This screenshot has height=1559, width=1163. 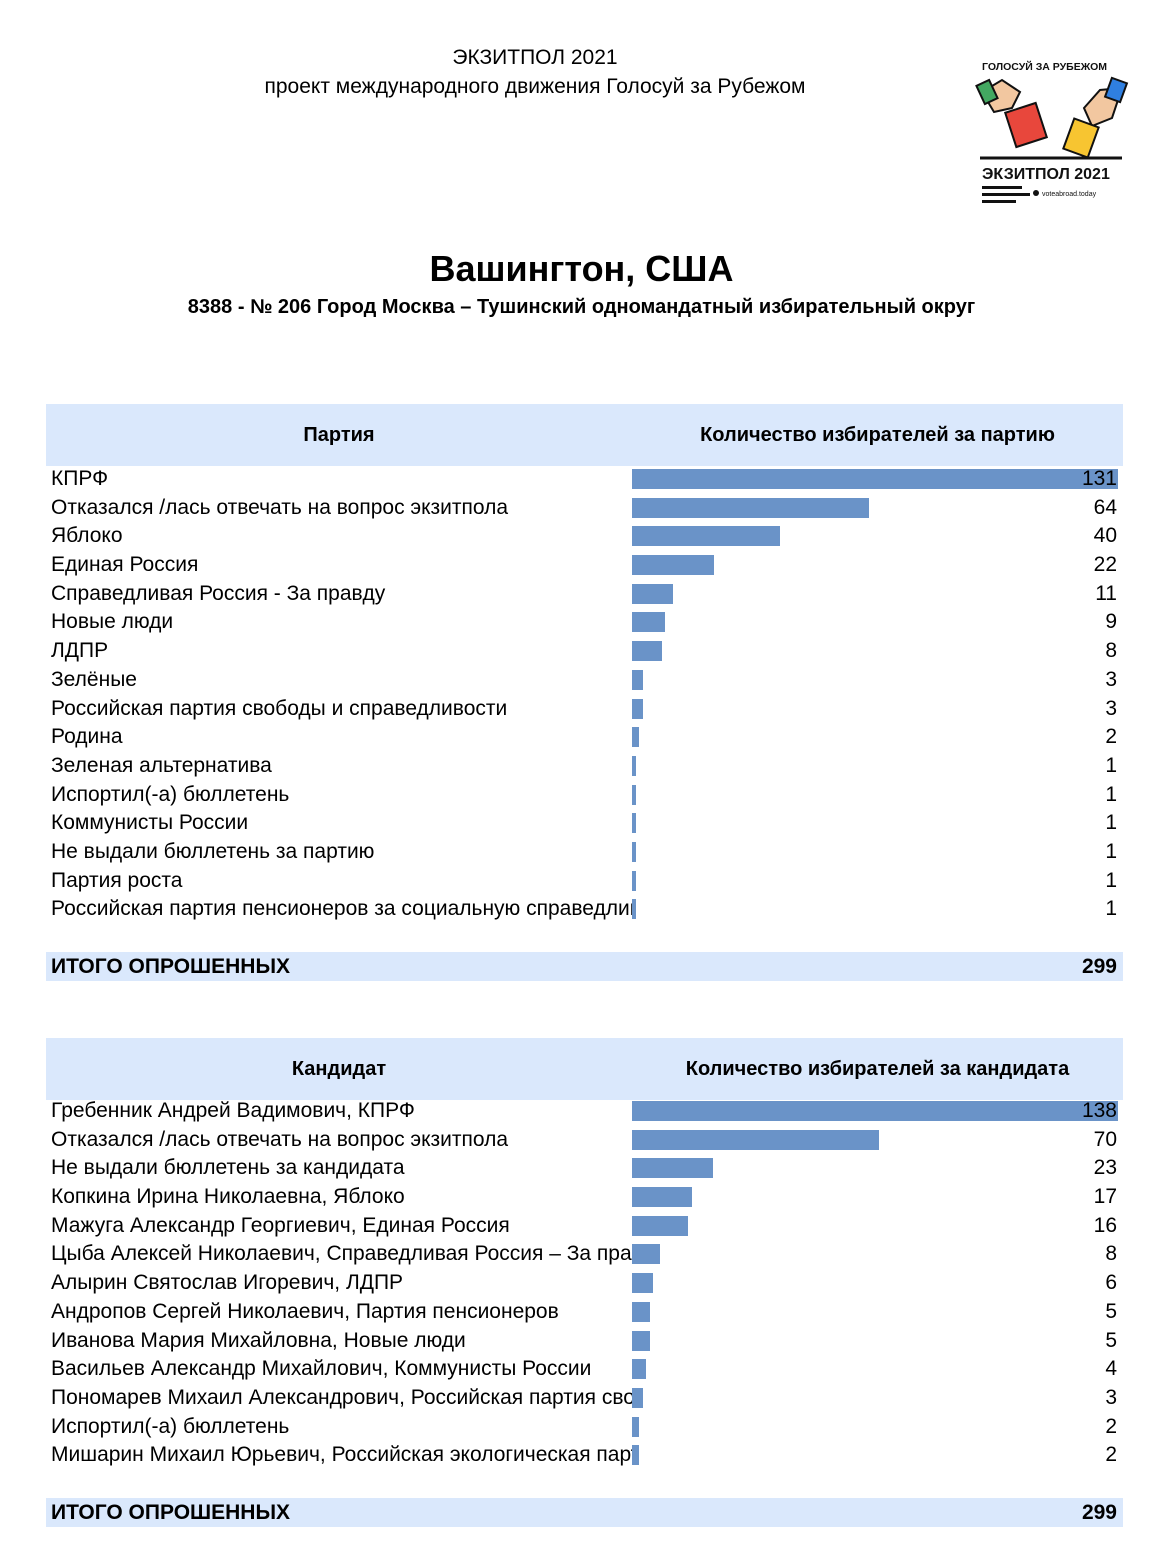 What do you see at coordinates (584, 565) in the screenshot?
I see `table-row: Единая Россия 22` at bounding box center [584, 565].